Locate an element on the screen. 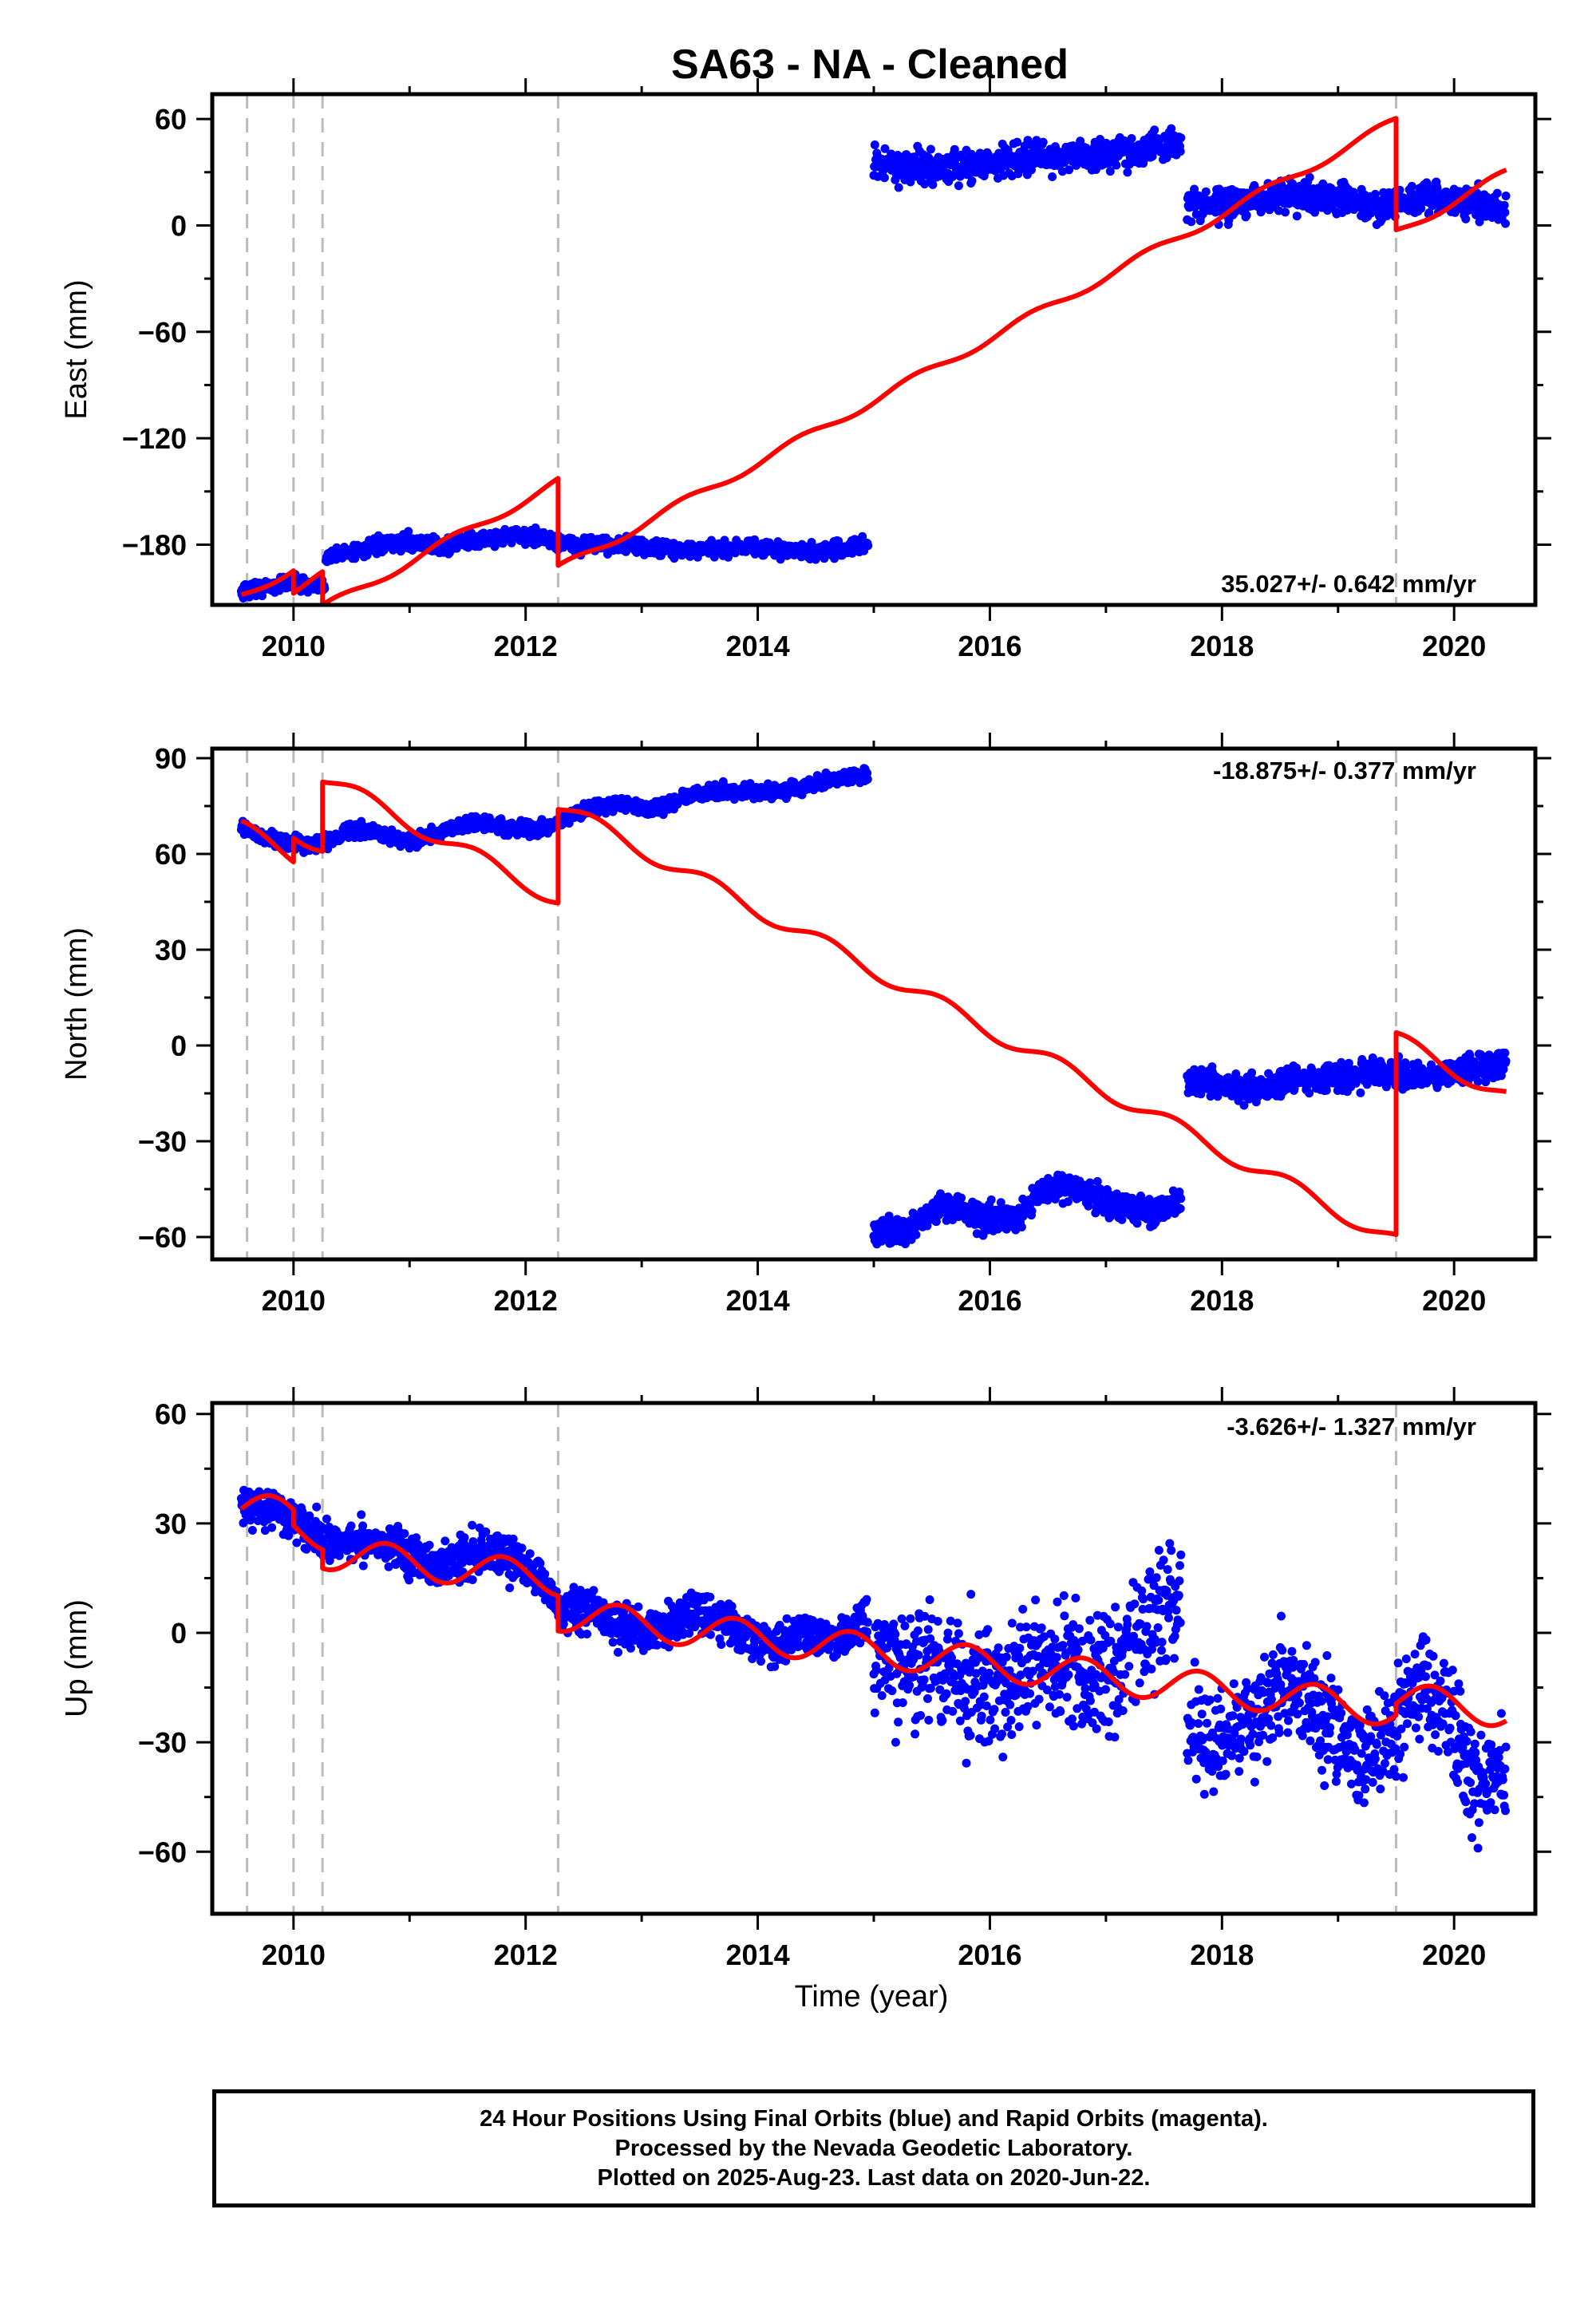  x-tick-label: 2010 is located at coordinates (294, 646).